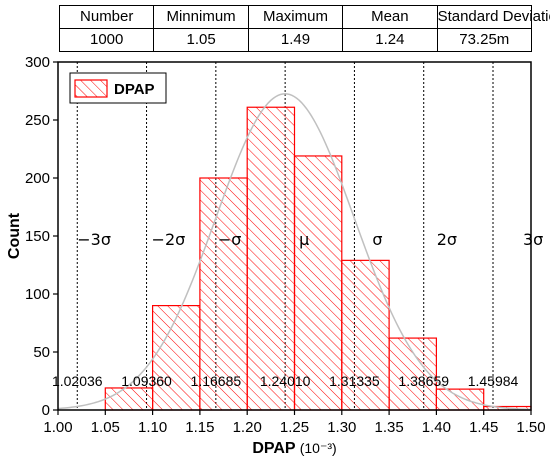 This screenshot has width=550, height=461. What do you see at coordinates (533, 239) in the screenshot?
I see `sigma-label: 3σ` at bounding box center [533, 239].